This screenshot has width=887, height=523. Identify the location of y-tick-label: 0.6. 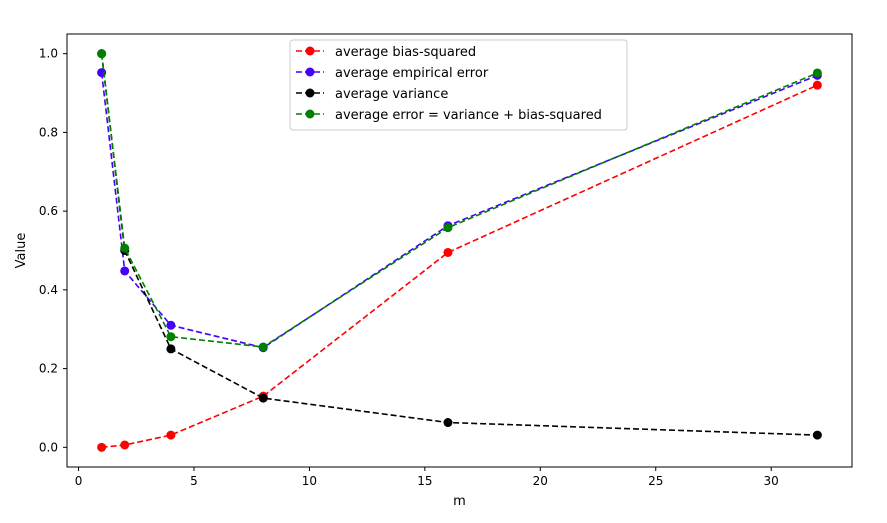
(48, 211).